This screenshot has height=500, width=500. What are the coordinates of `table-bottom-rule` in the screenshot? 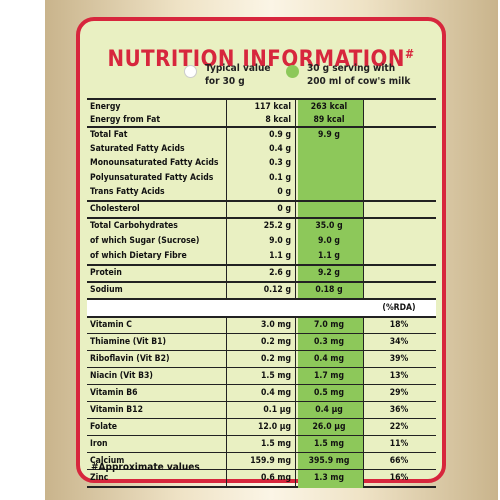 It's located at (261, 487).